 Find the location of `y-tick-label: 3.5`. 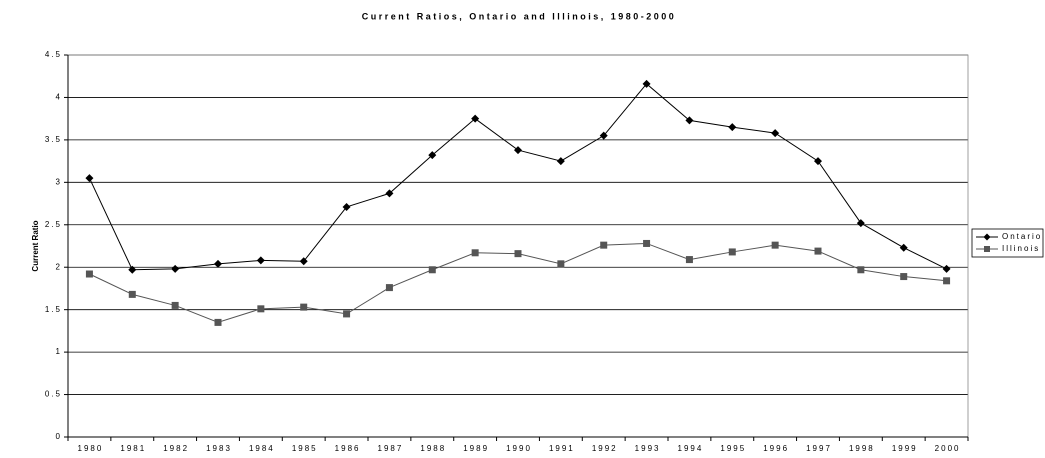

y-tick-label: 3.5 is located at coordinates (53, 139).